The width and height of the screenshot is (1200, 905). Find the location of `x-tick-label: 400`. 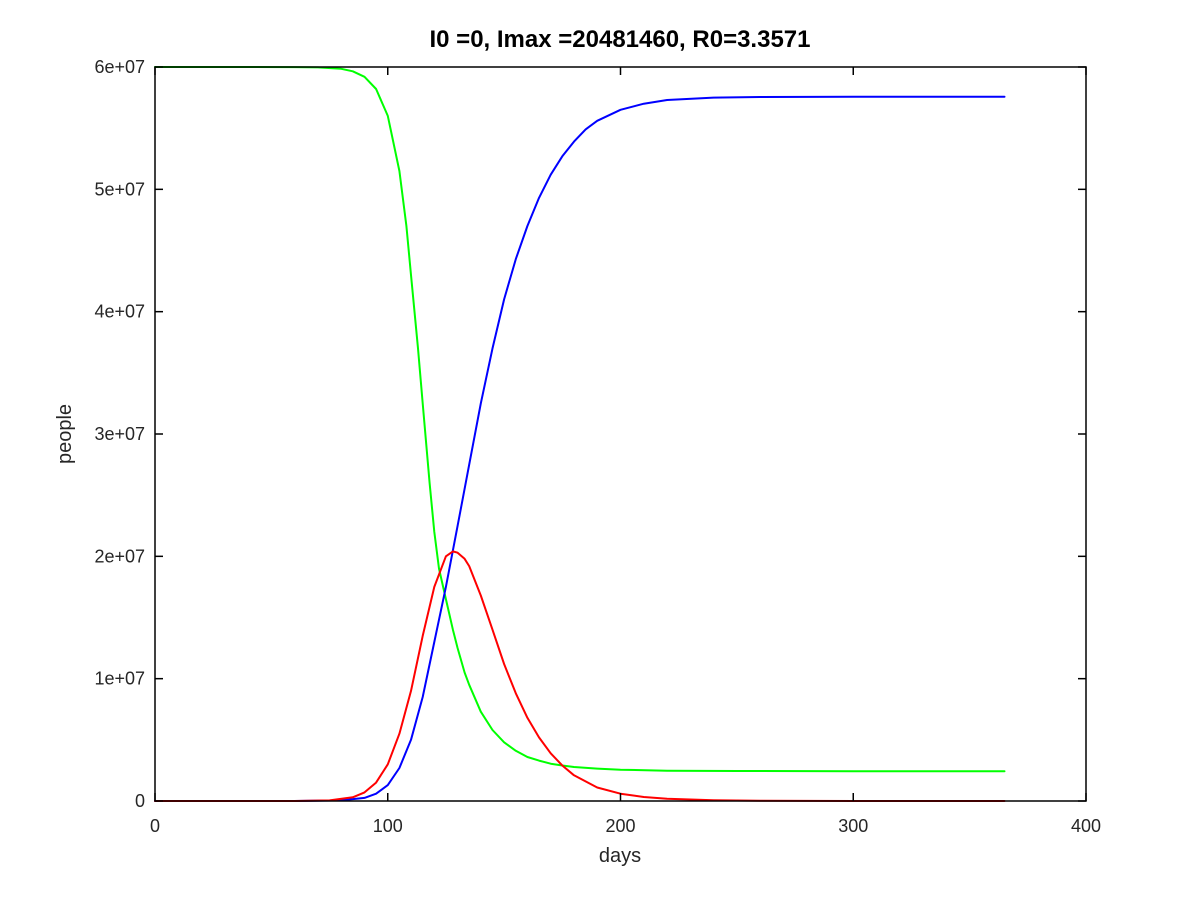

x-tick-label: 400 is located at coordinates (1086, 826).